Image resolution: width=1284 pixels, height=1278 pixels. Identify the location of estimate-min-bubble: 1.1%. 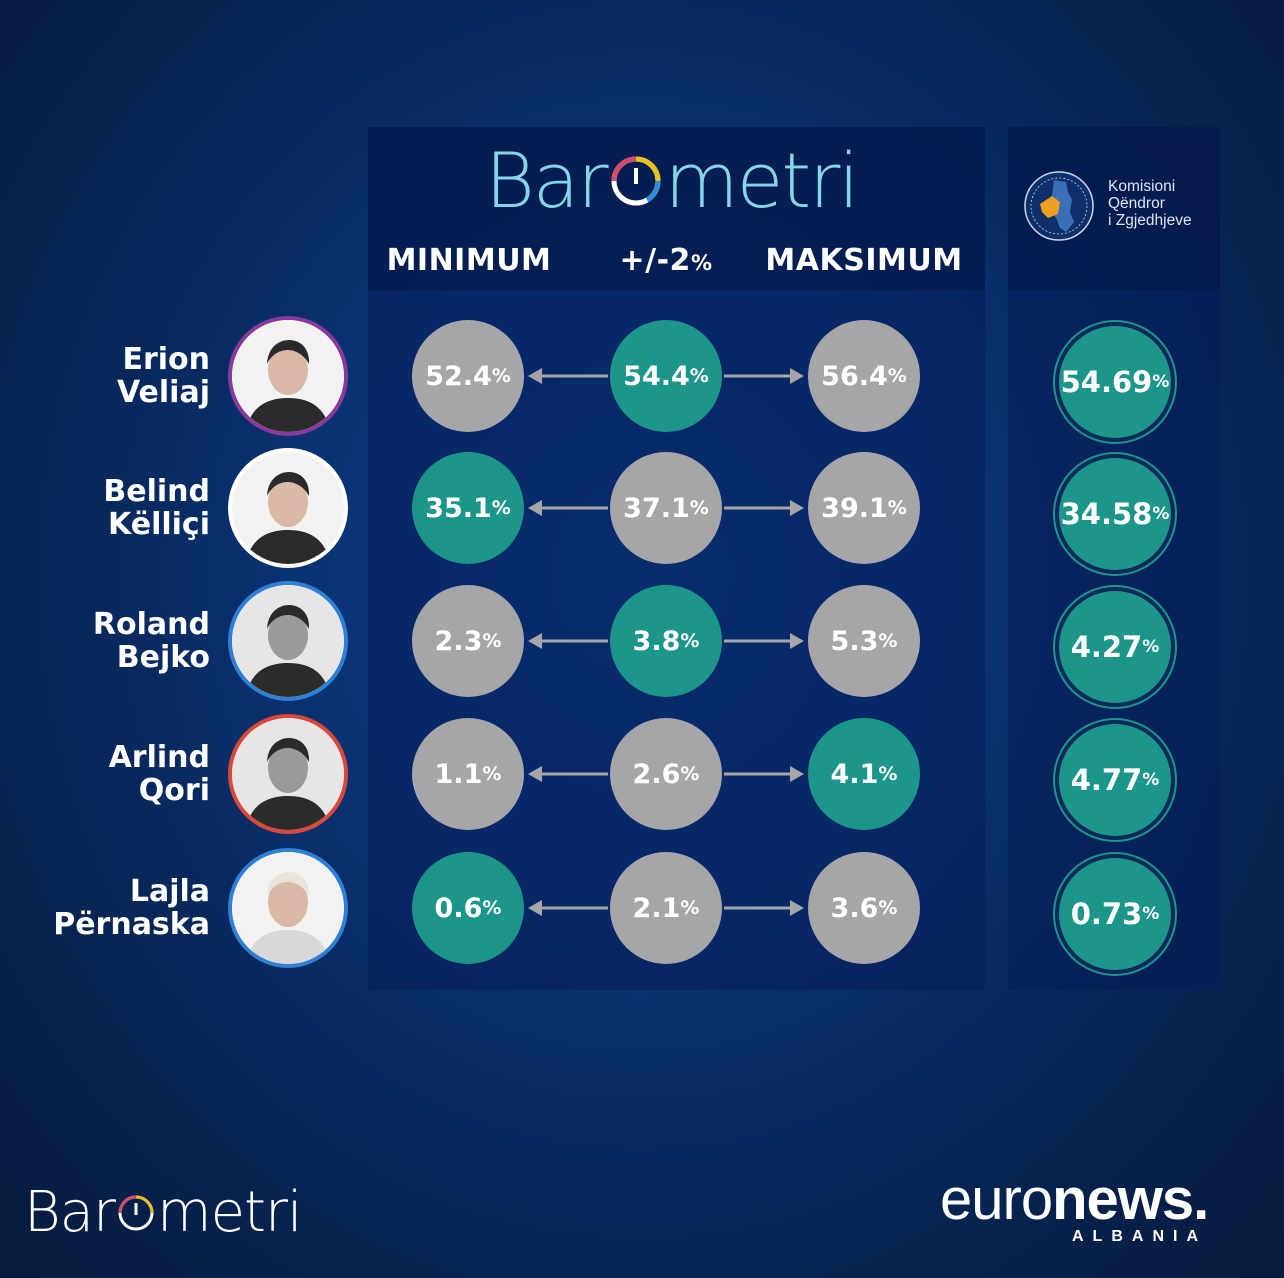
(468, 774).